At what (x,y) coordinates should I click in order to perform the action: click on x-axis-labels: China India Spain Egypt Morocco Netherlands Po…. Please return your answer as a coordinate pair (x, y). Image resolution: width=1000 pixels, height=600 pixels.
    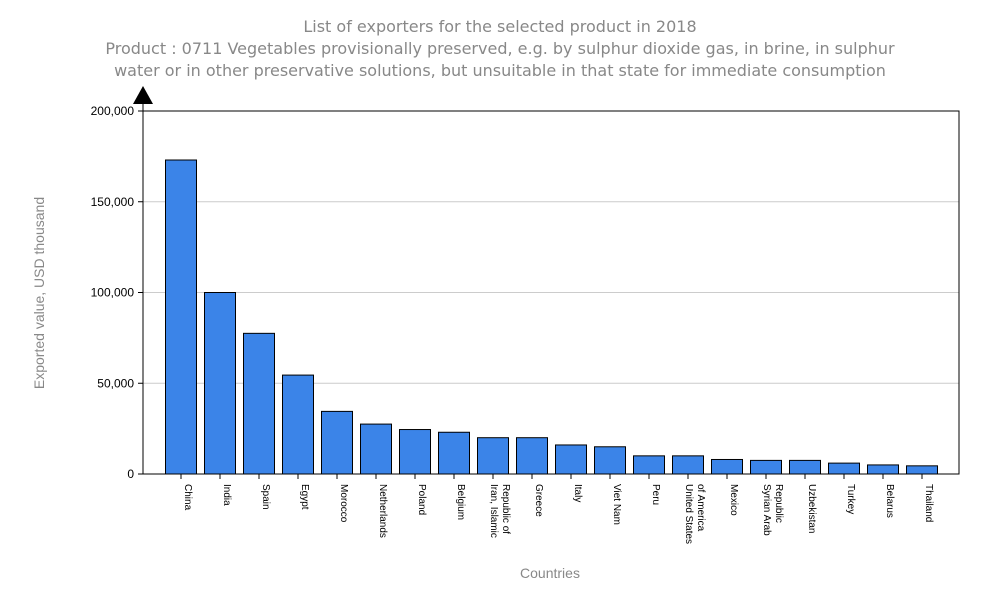
    Looking at the image, I should click on (557, 509).